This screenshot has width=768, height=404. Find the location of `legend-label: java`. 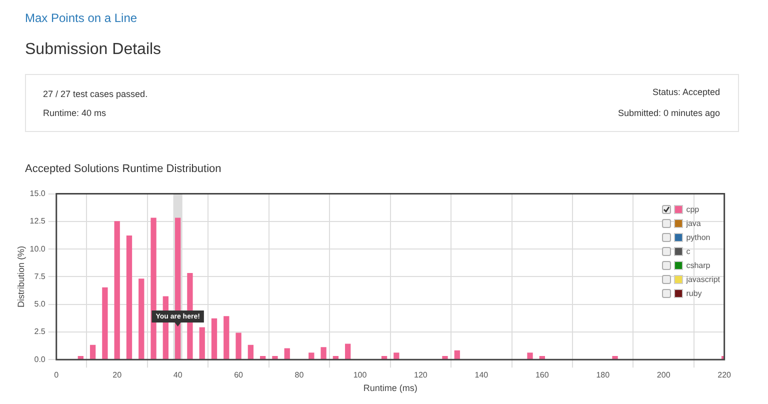

legend-label: java is located at coordinates (693, 223).